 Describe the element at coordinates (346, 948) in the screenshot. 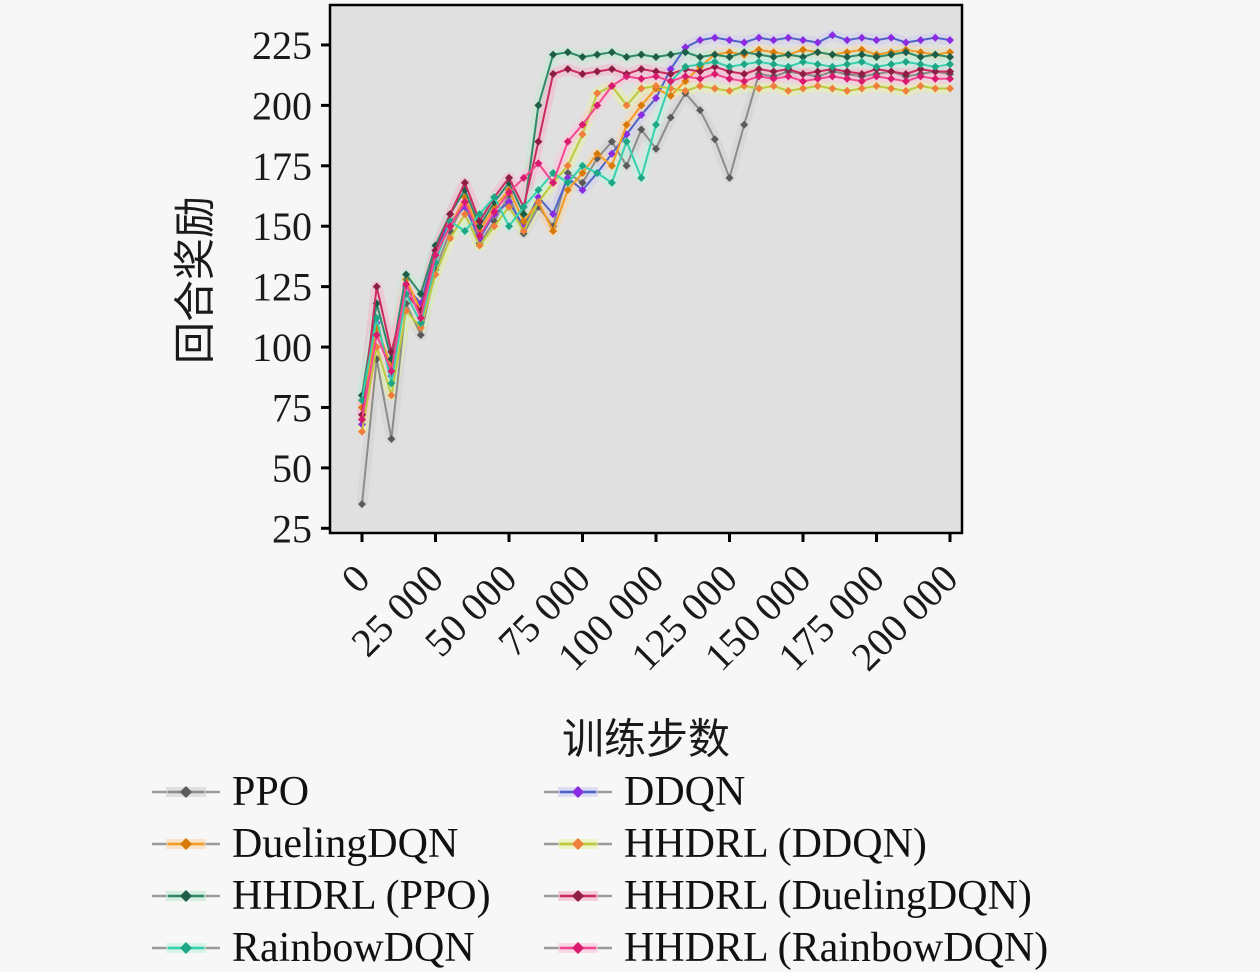

I see `legend-item-rainbowdqn: RainbowDQN` at that location.